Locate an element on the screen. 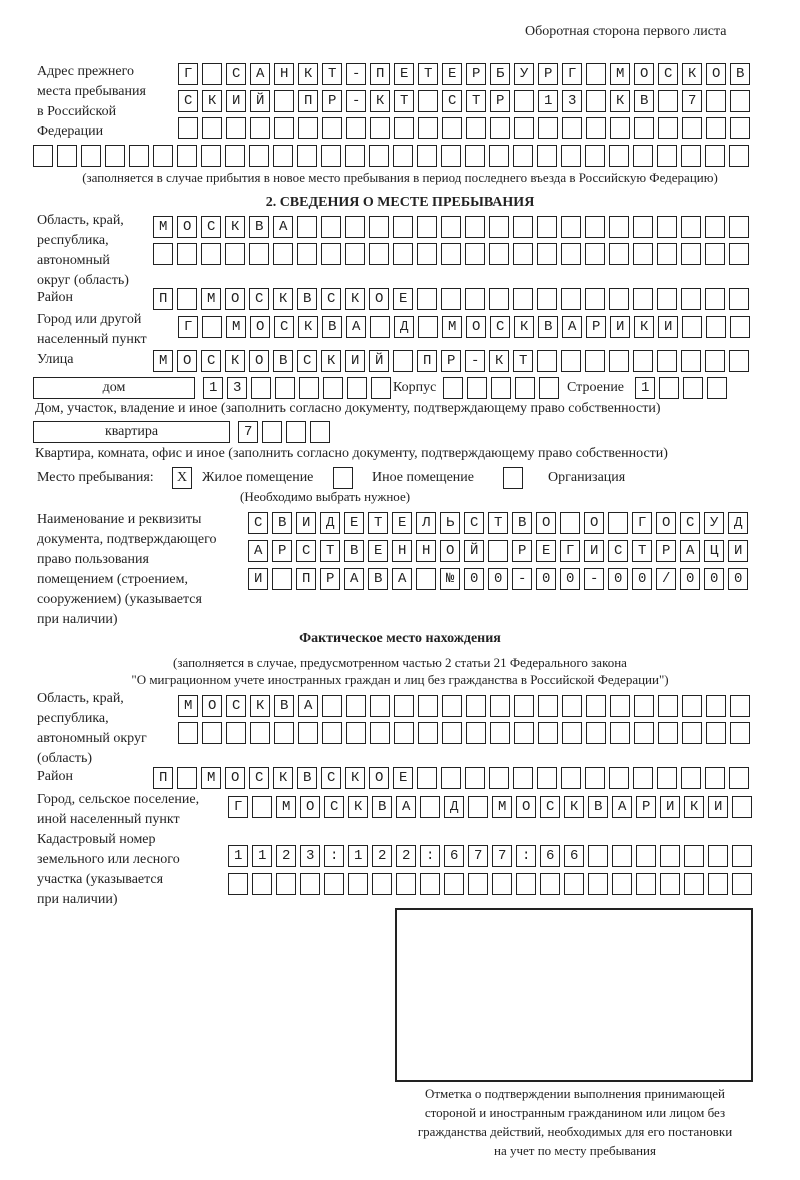 The height and width of the screenshot is (1180, 800). doc-row-1: СВИДЕТЕЛЬСТВО О ГОСУД is located at coordinates (500, 523).